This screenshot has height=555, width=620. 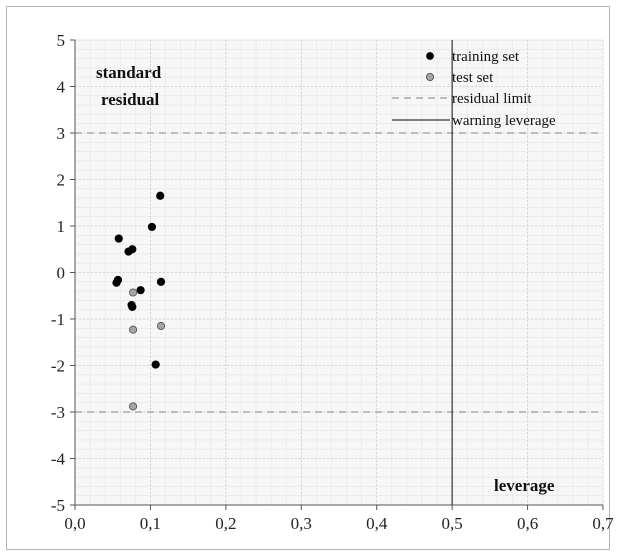 What do you see at coordinates (58, 459) in the screenshot?
I see `y-tick-label: -4` at bounding box center [58, 459].